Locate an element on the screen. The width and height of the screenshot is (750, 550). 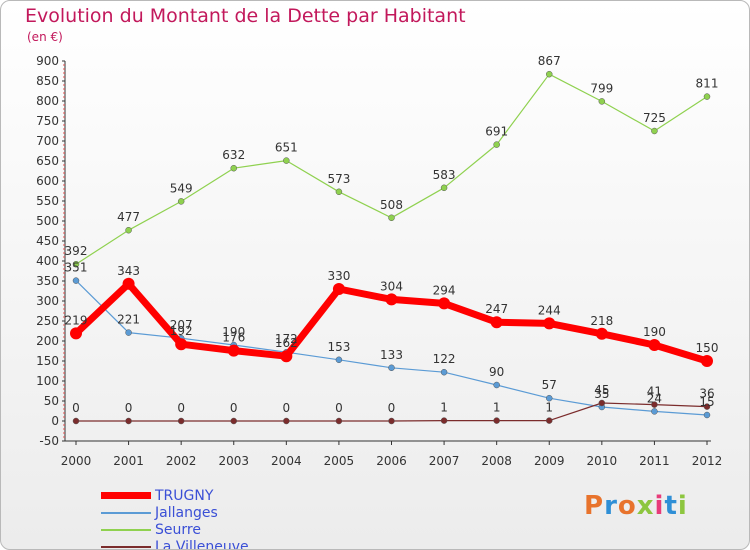
brand-letter: i is located at coordinates (682, 506).